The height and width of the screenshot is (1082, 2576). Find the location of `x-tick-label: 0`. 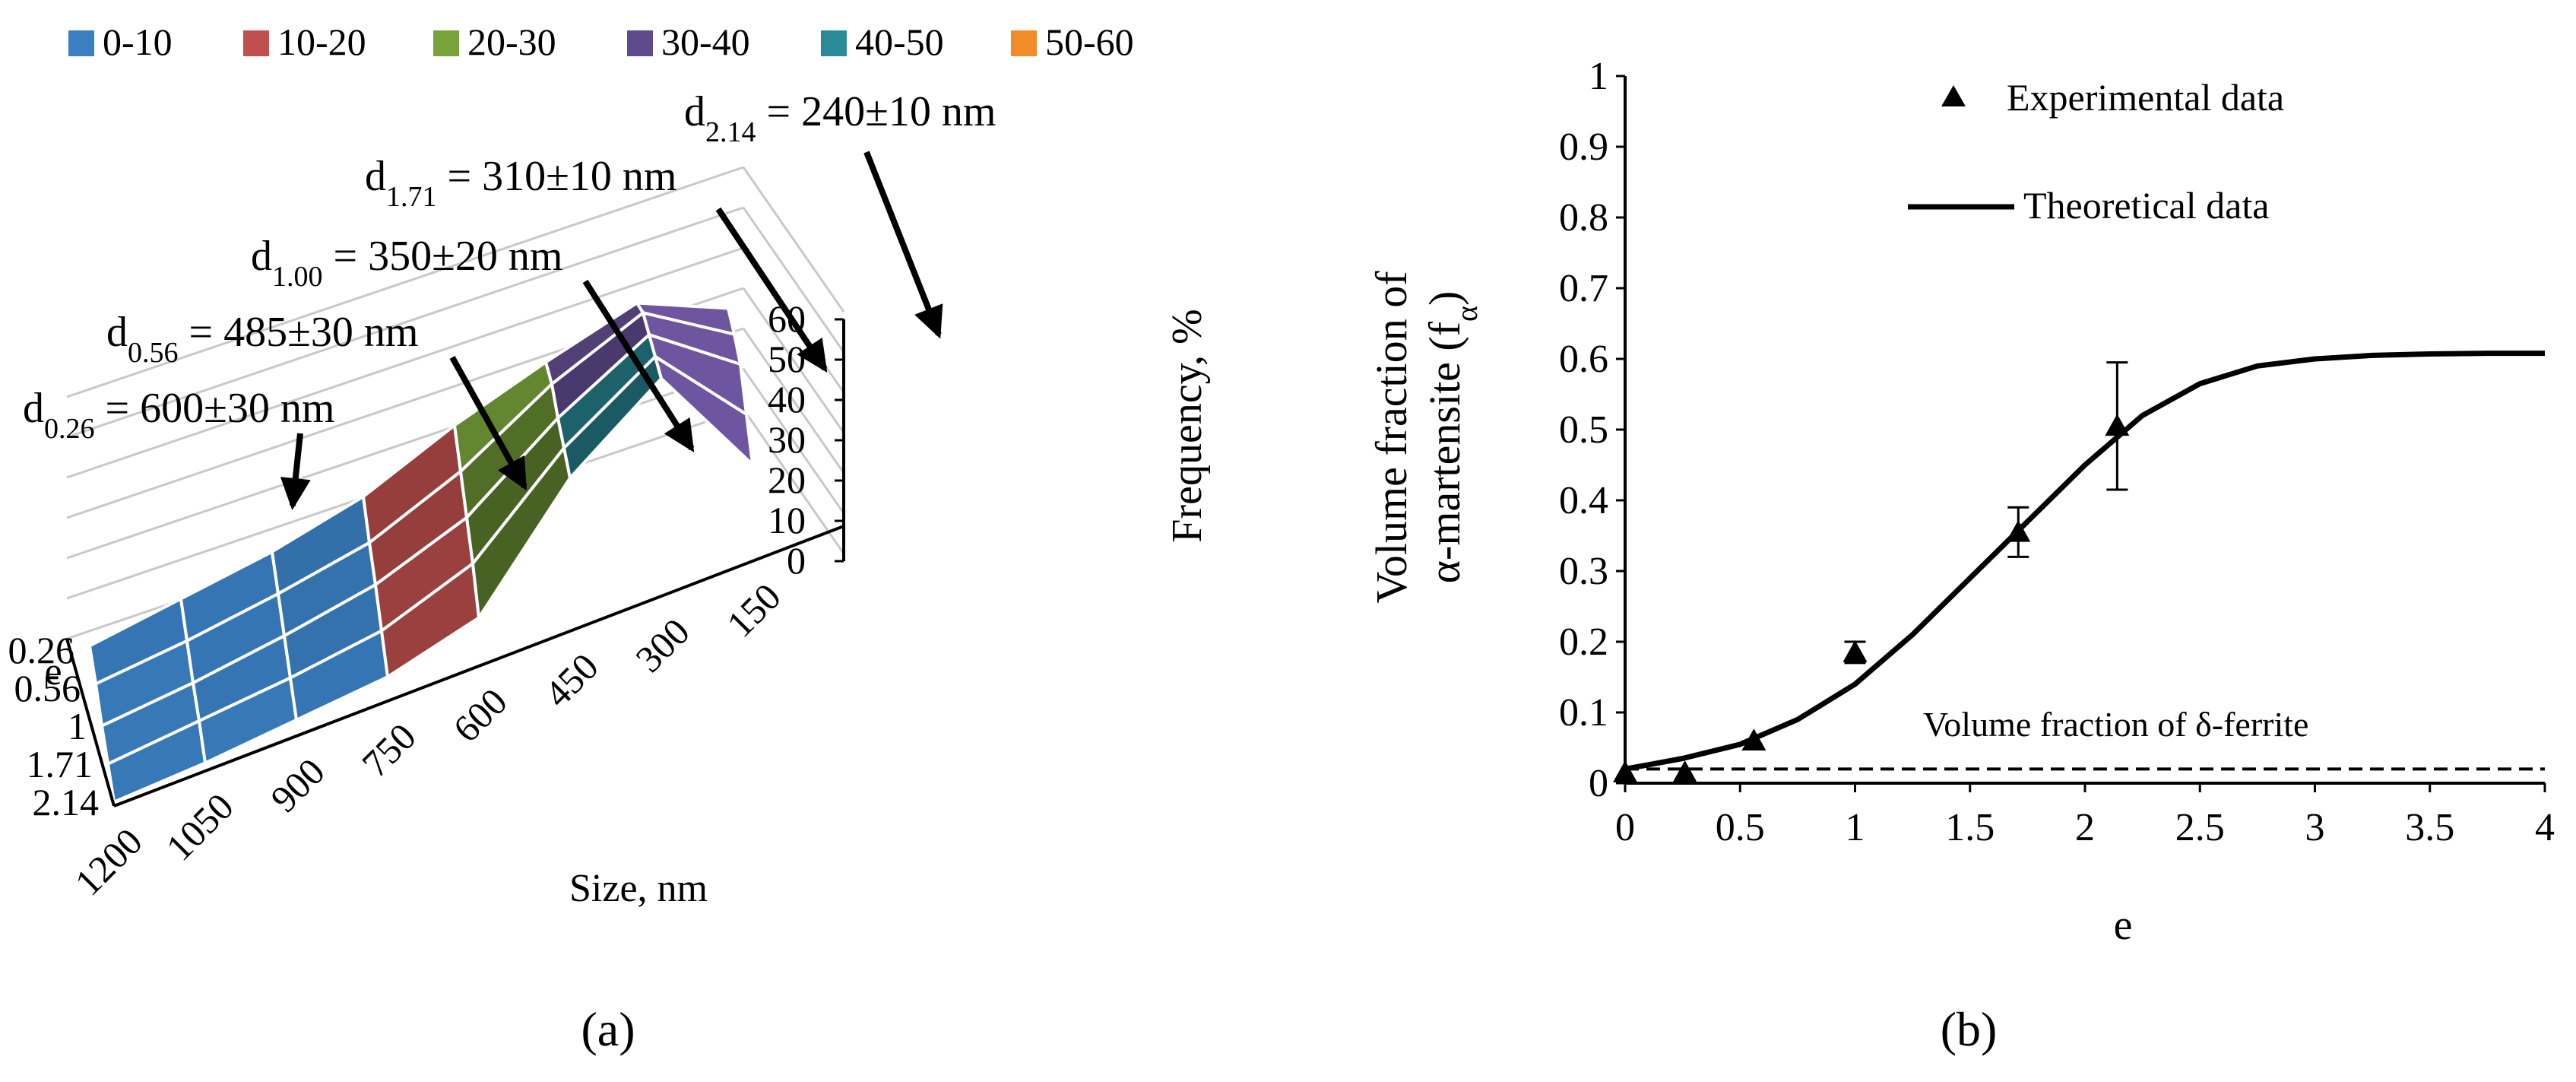

x-tick-label: 0 is located at coordinates (1625, 827).